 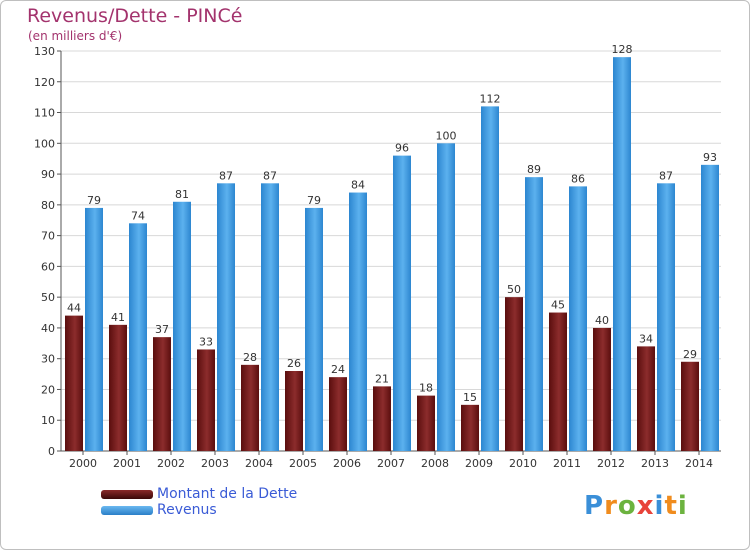 I want to click on data-label-revenus: 74, so click(x=138, y=215).